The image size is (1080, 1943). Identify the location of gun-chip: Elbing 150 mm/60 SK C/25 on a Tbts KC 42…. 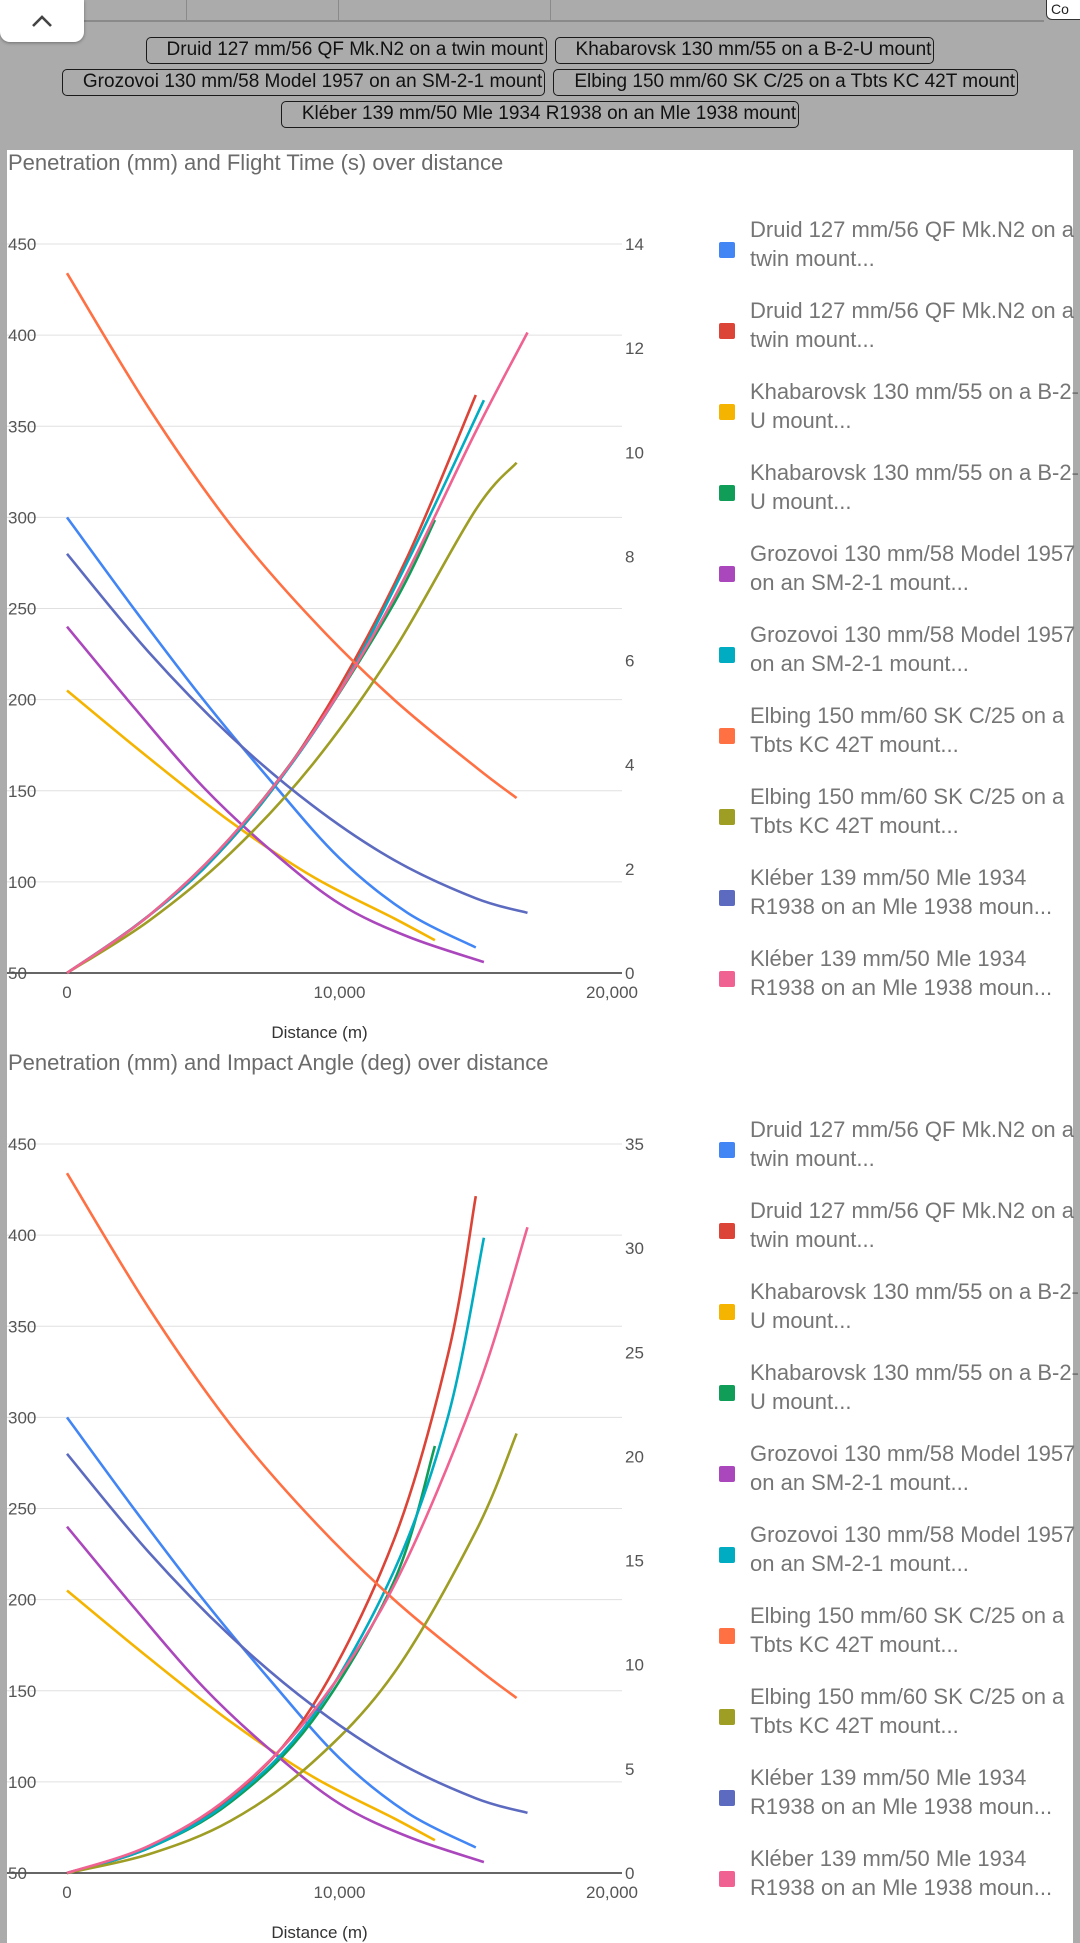
(786, 82).